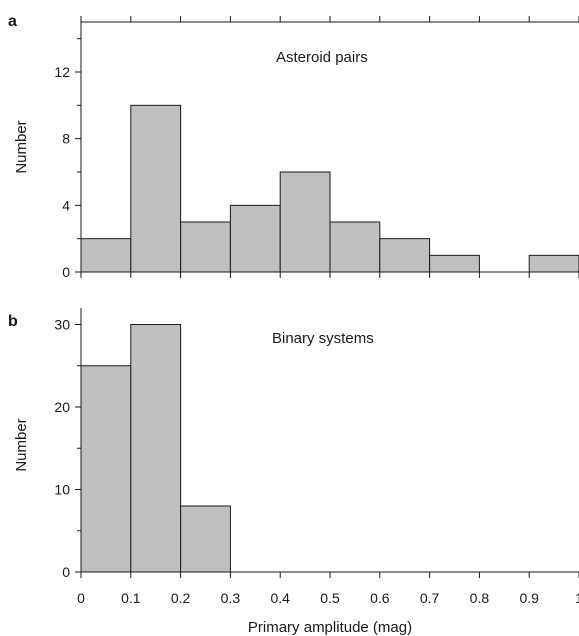 Image resolution: width=579 pixels, height=636 pixels. I want to click on panel-b-bar-0.1, so click(156, 448).